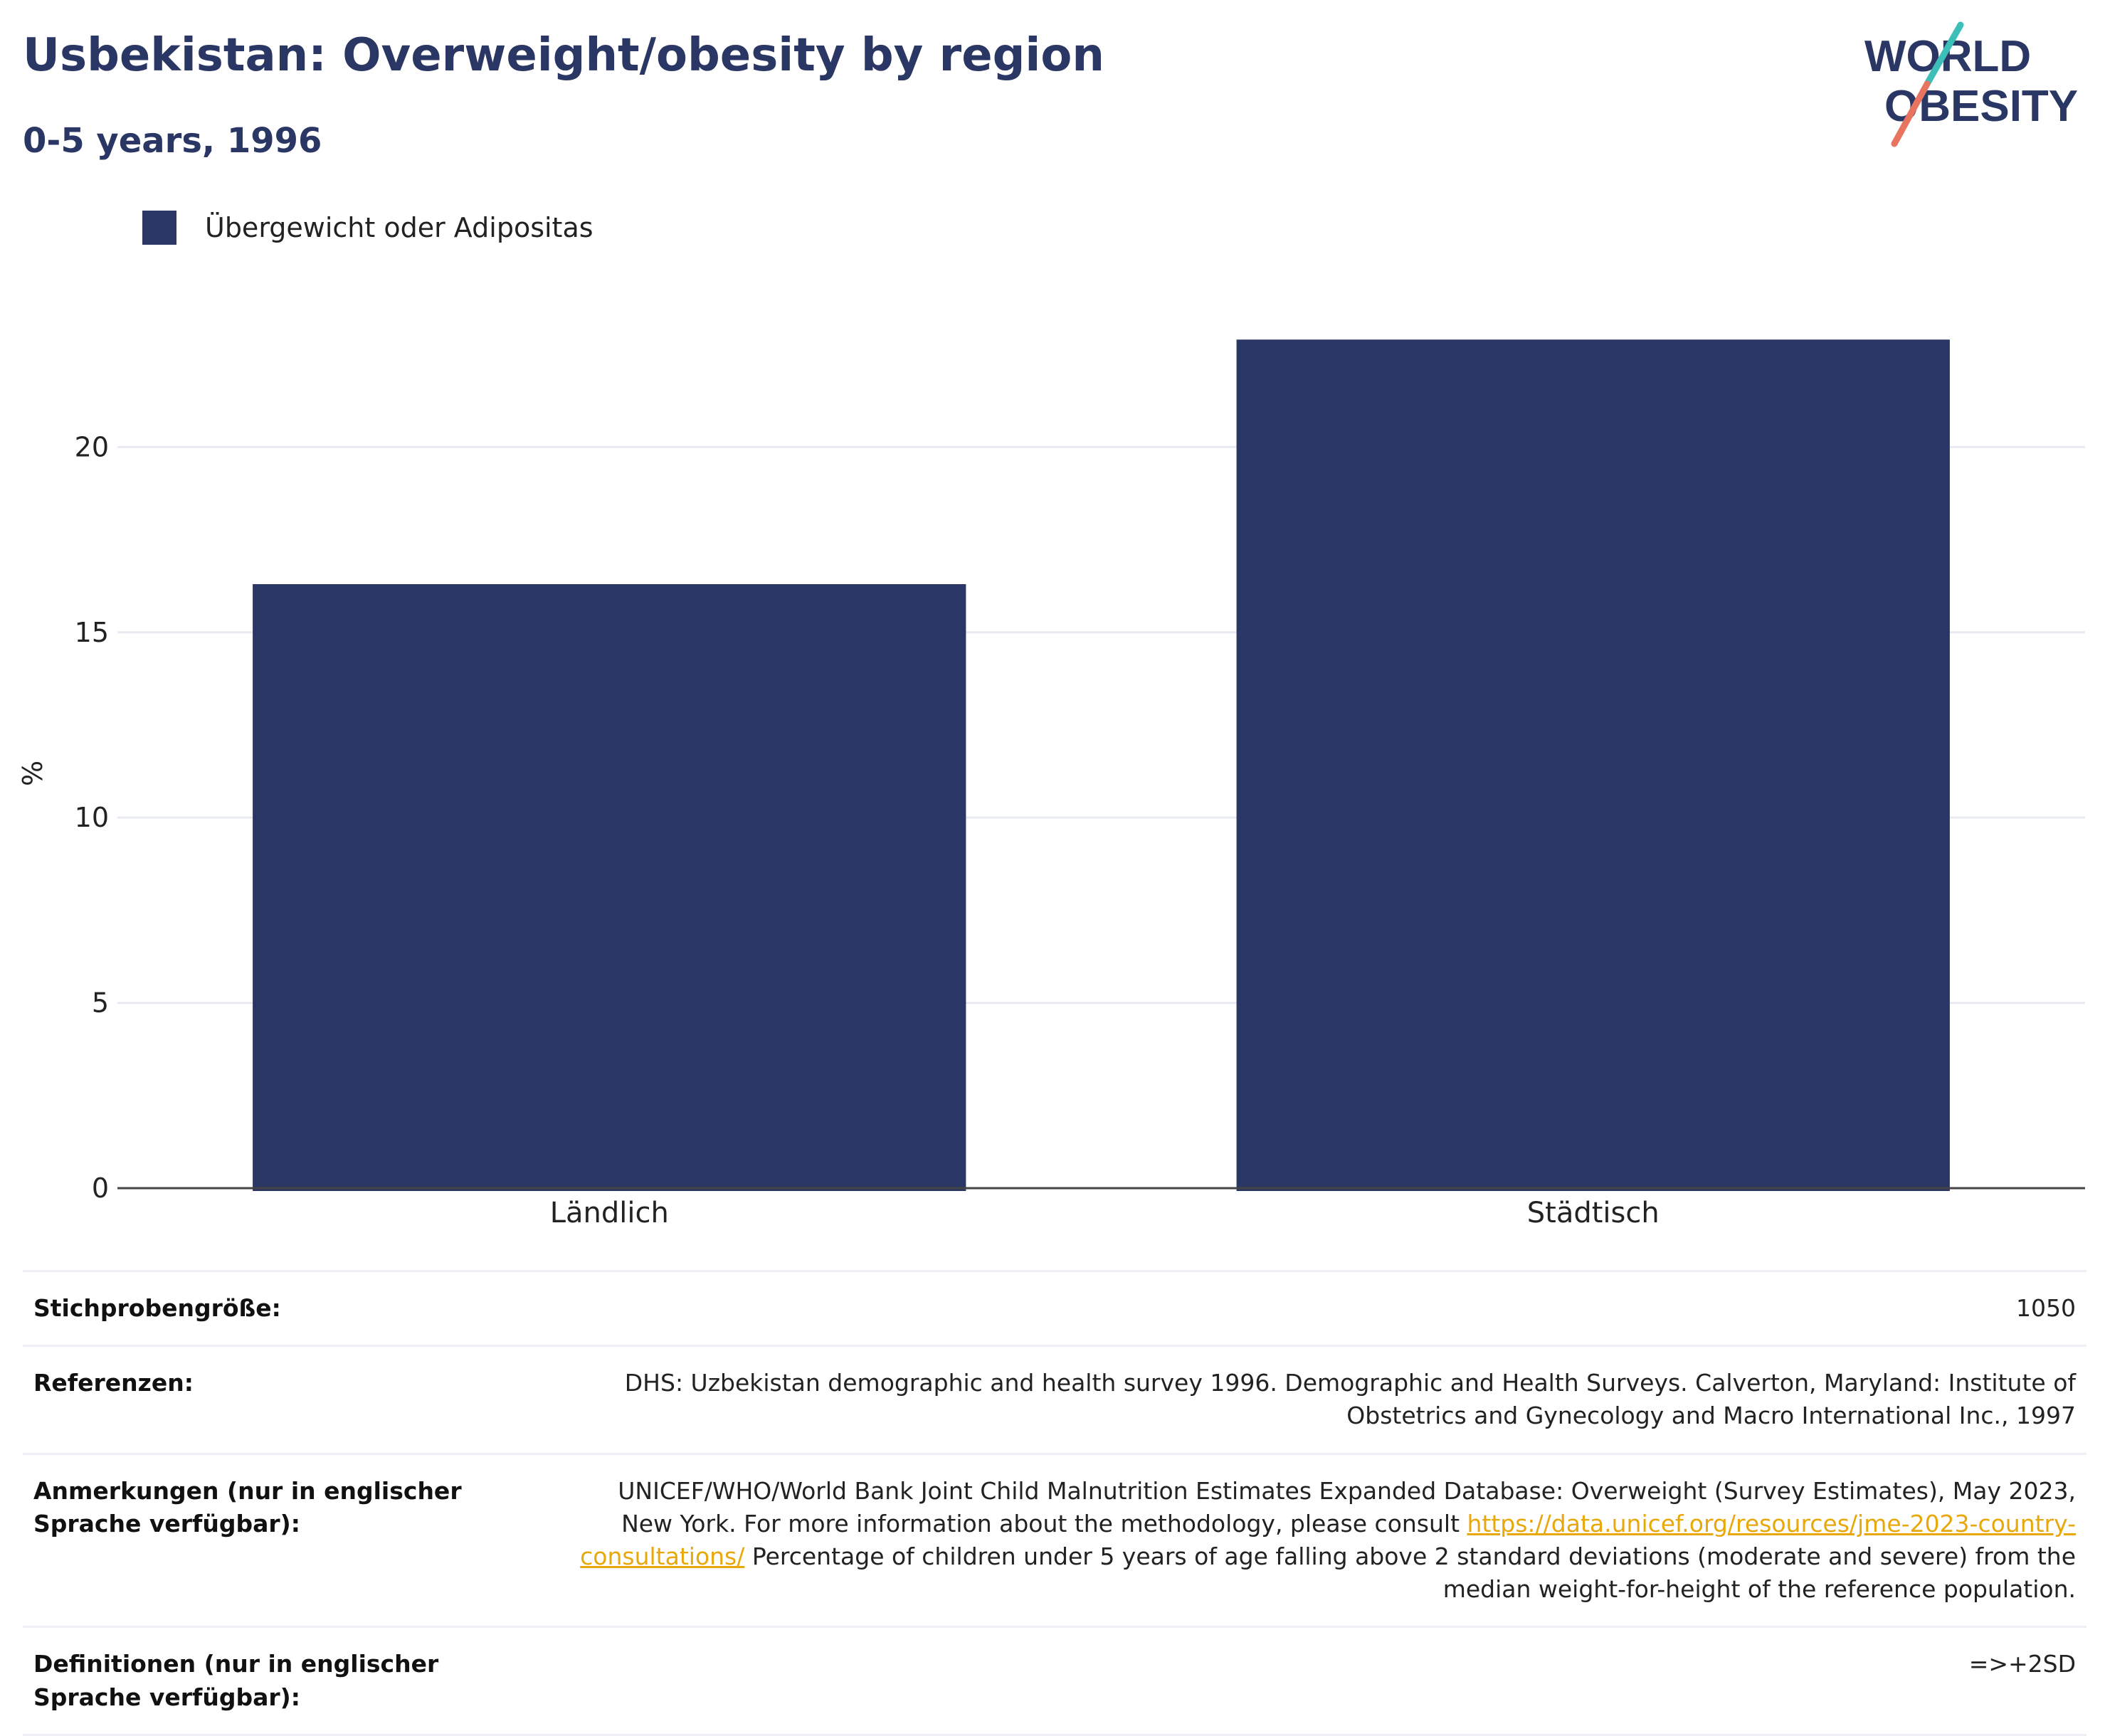  What do you see at coordinates (101, 1188) in the screenshot?
I see `y-tick-label: 0` at bounding box center [101, 1188].